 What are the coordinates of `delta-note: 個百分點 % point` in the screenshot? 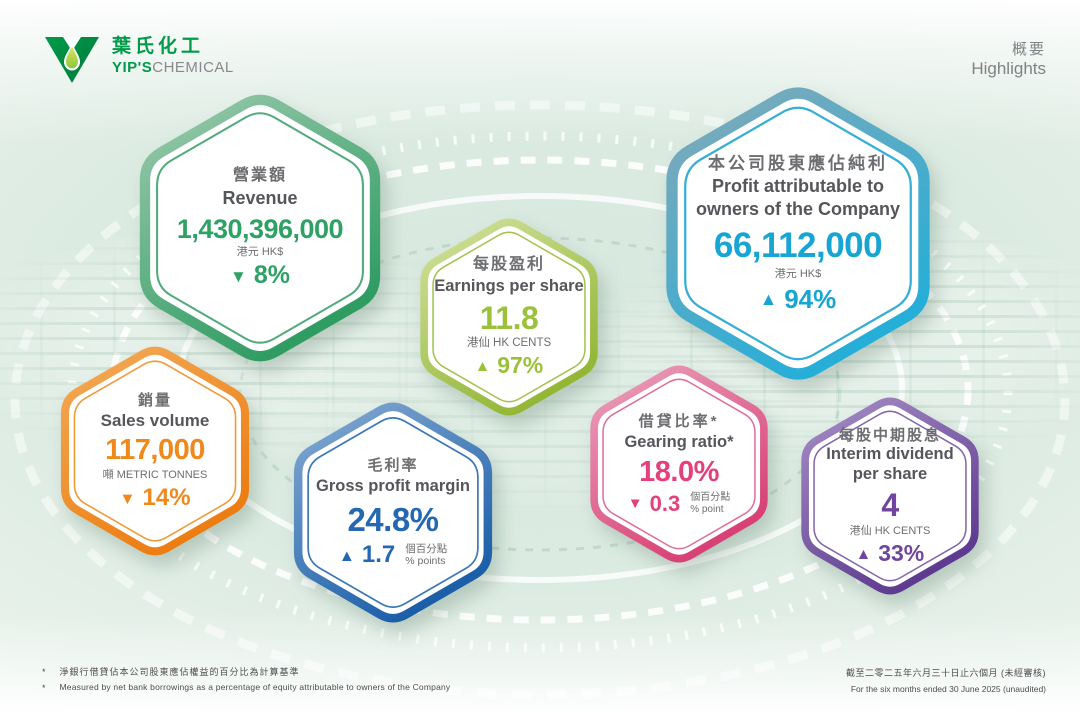 It's located at (710, 504).